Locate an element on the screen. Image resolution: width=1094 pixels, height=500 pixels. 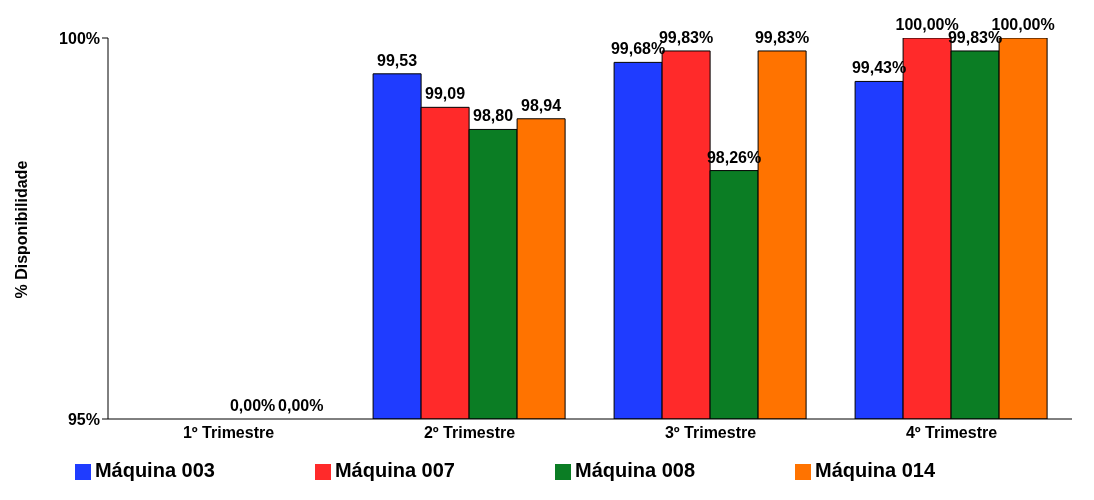
data-label: 98,80 is located at coordinates (493, 116).